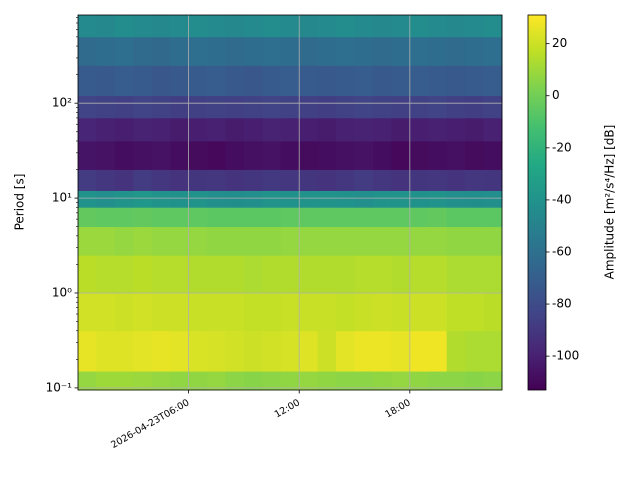  I want to click on colorbar-label: Amplitude [m²/s⁴/Hz] [dB], so click(610, 202).